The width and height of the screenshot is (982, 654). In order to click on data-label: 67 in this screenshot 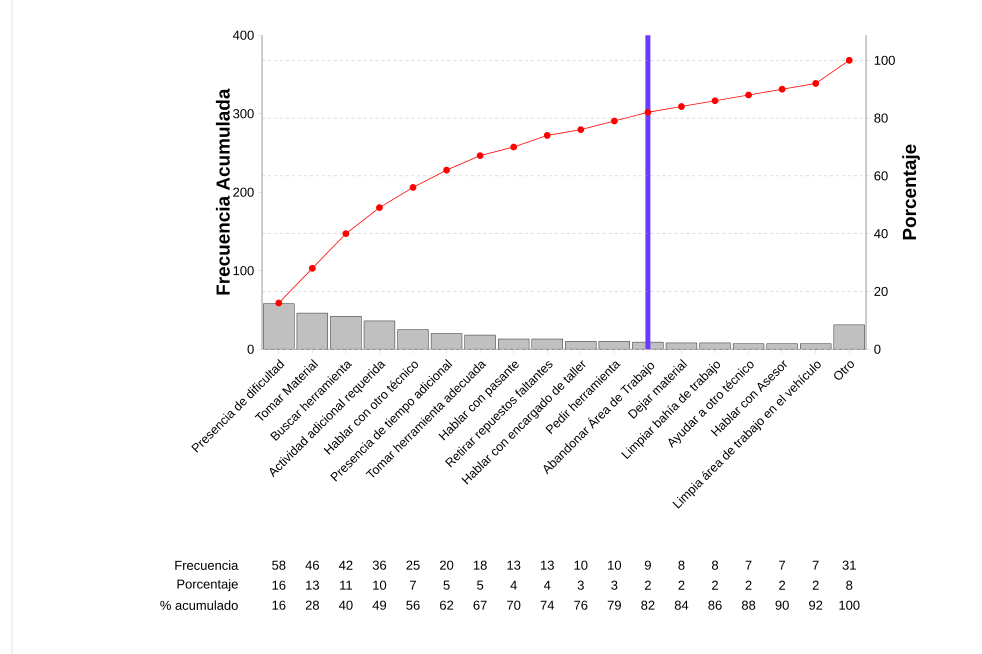, I will do `click(480, 605)`.